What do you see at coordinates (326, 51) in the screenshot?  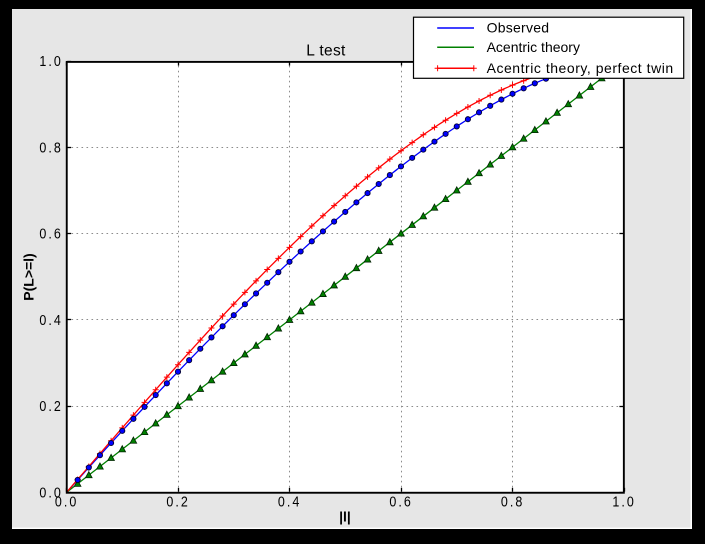 I see `svg-text: L test` at bounding box center [326, 51].